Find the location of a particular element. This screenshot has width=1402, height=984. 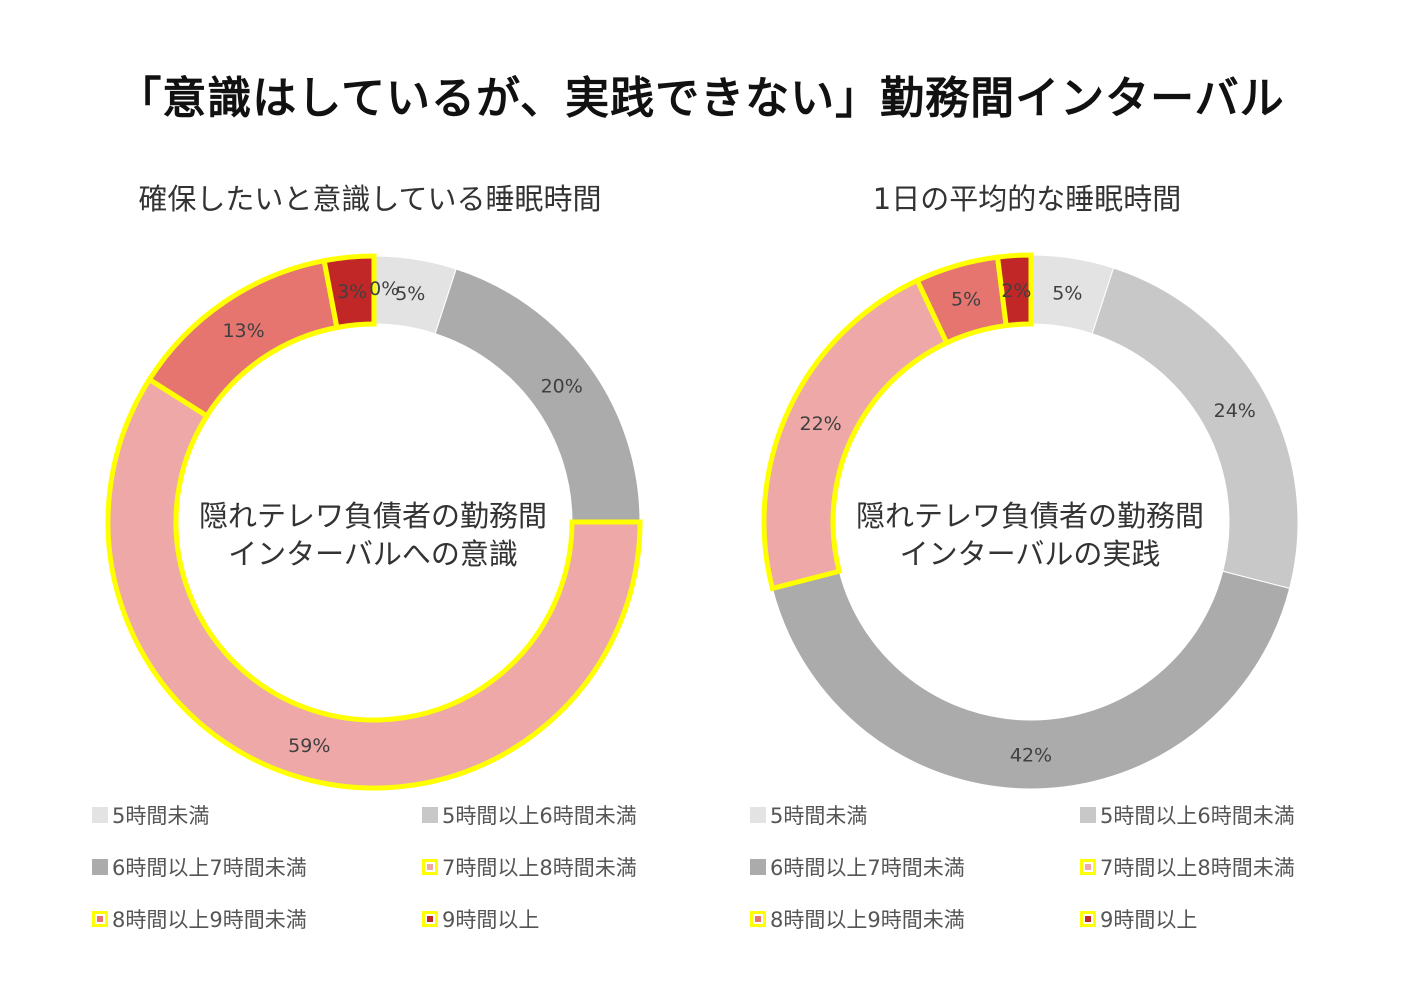

chart-2-legend-item-6: 9時間以上 is located at coordinates (1138, 919).